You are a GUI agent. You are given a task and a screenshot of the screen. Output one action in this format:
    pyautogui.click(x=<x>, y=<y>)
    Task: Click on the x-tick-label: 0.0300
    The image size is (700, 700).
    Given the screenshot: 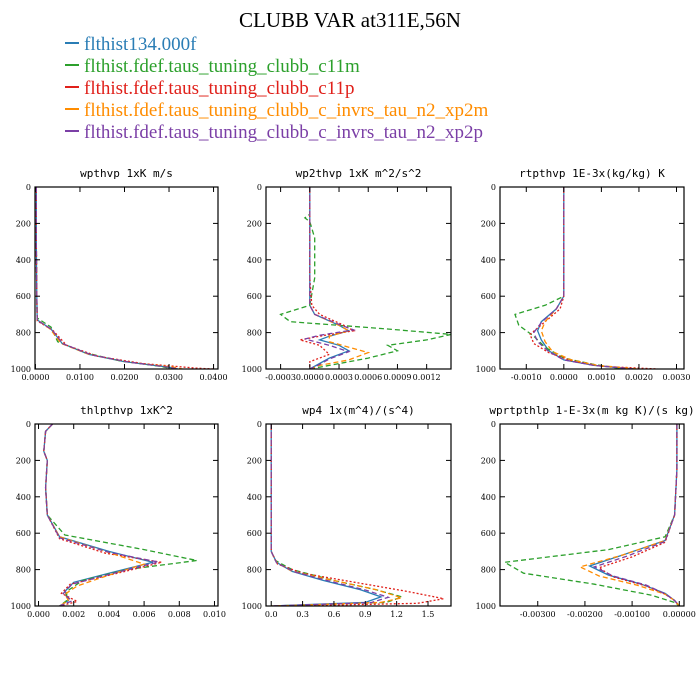 What is the action you would take?
    pyautogui.click(x=169, y=377)
    